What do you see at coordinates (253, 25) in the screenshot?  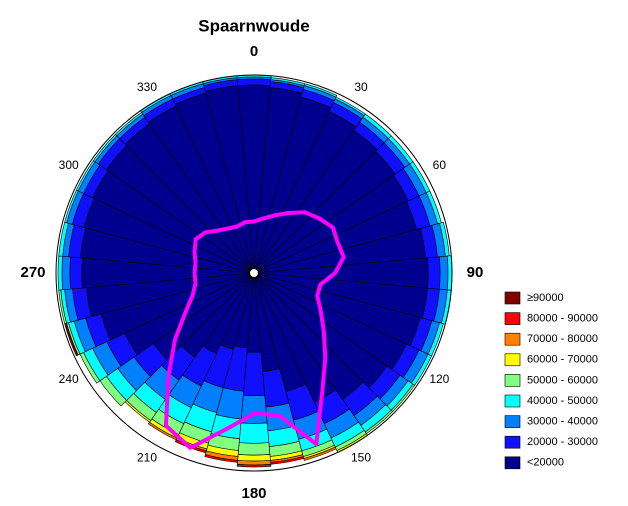 I see `chart-title: Spaarnwoude` at bounding box center [253, 25].